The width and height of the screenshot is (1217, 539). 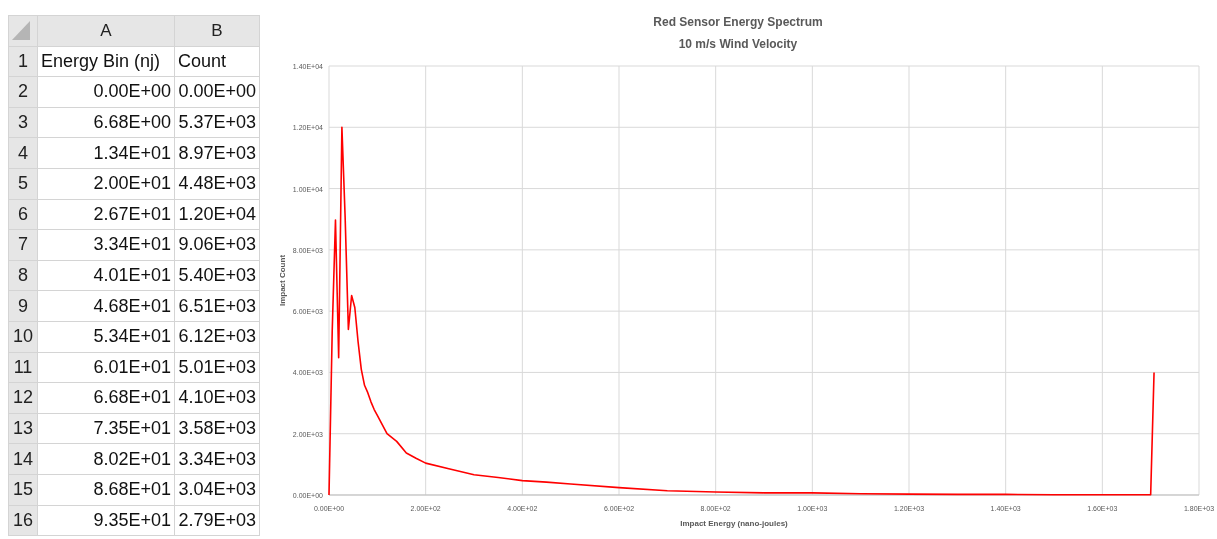 What do you see at coordinates (738, 44) in the screenshot?
I see `chart-subtitle: 10 m/s Wind Velocity` at bounding box center [738, 44].